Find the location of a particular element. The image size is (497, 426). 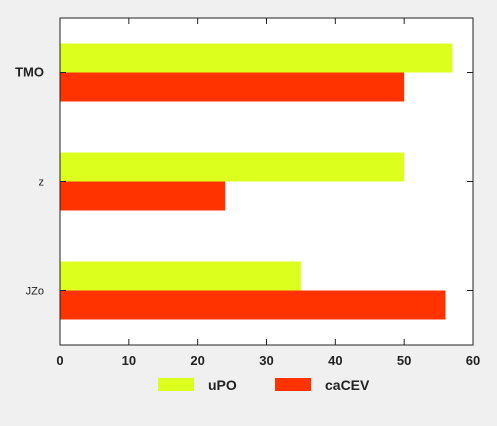

bar-caCEV-z is located at coordinates (143, 196).